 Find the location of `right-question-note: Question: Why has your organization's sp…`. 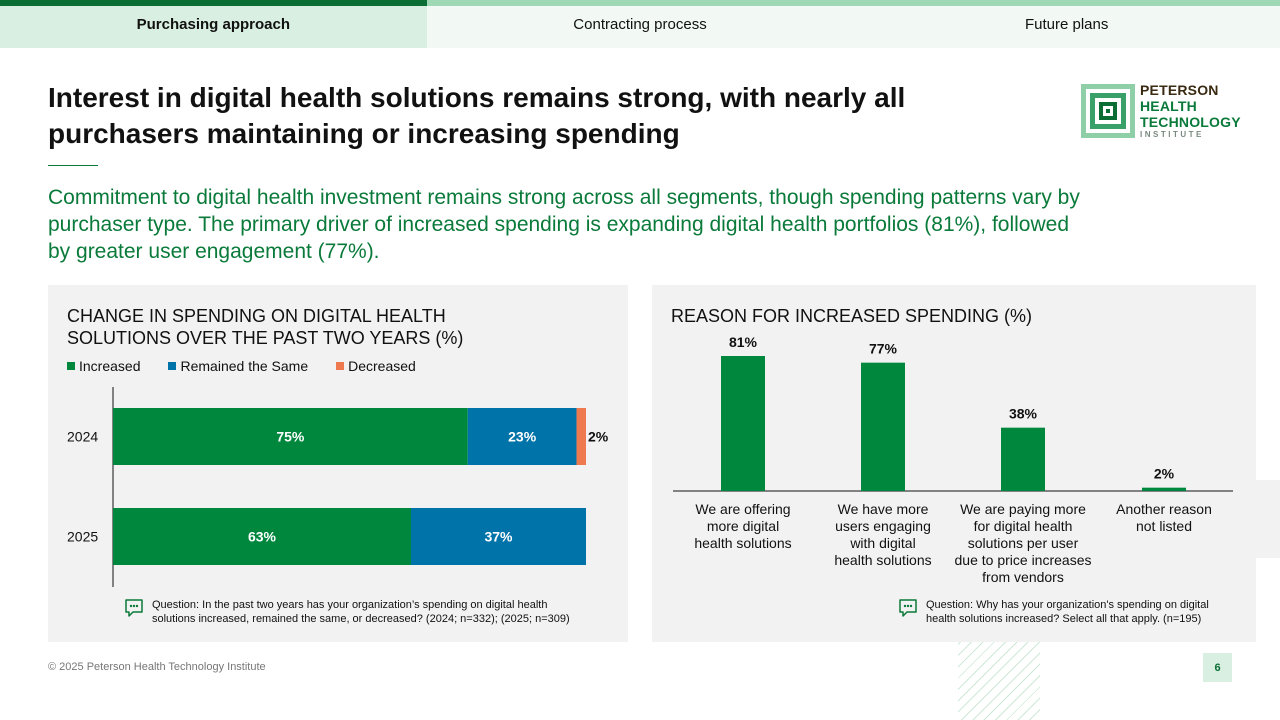

right-question-note: Question: Why has your organization's sp… is located at coordinates (1053, 612).